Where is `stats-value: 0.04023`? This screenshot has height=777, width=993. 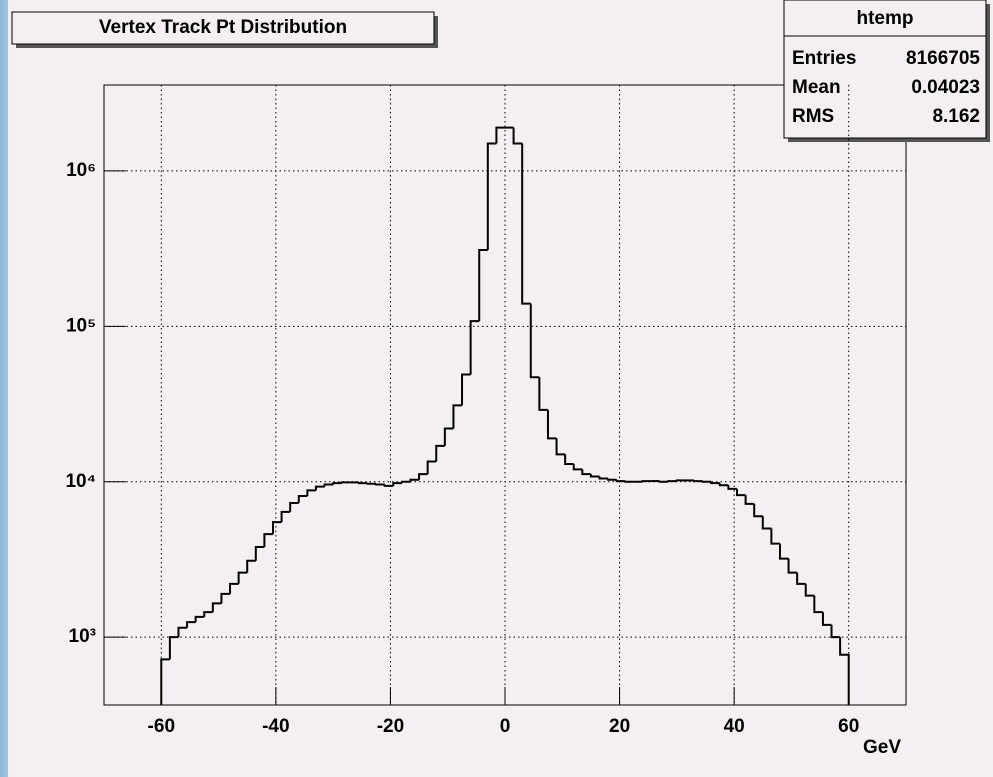 stats-value: 0.04023 is located at coordinates (945, 87).